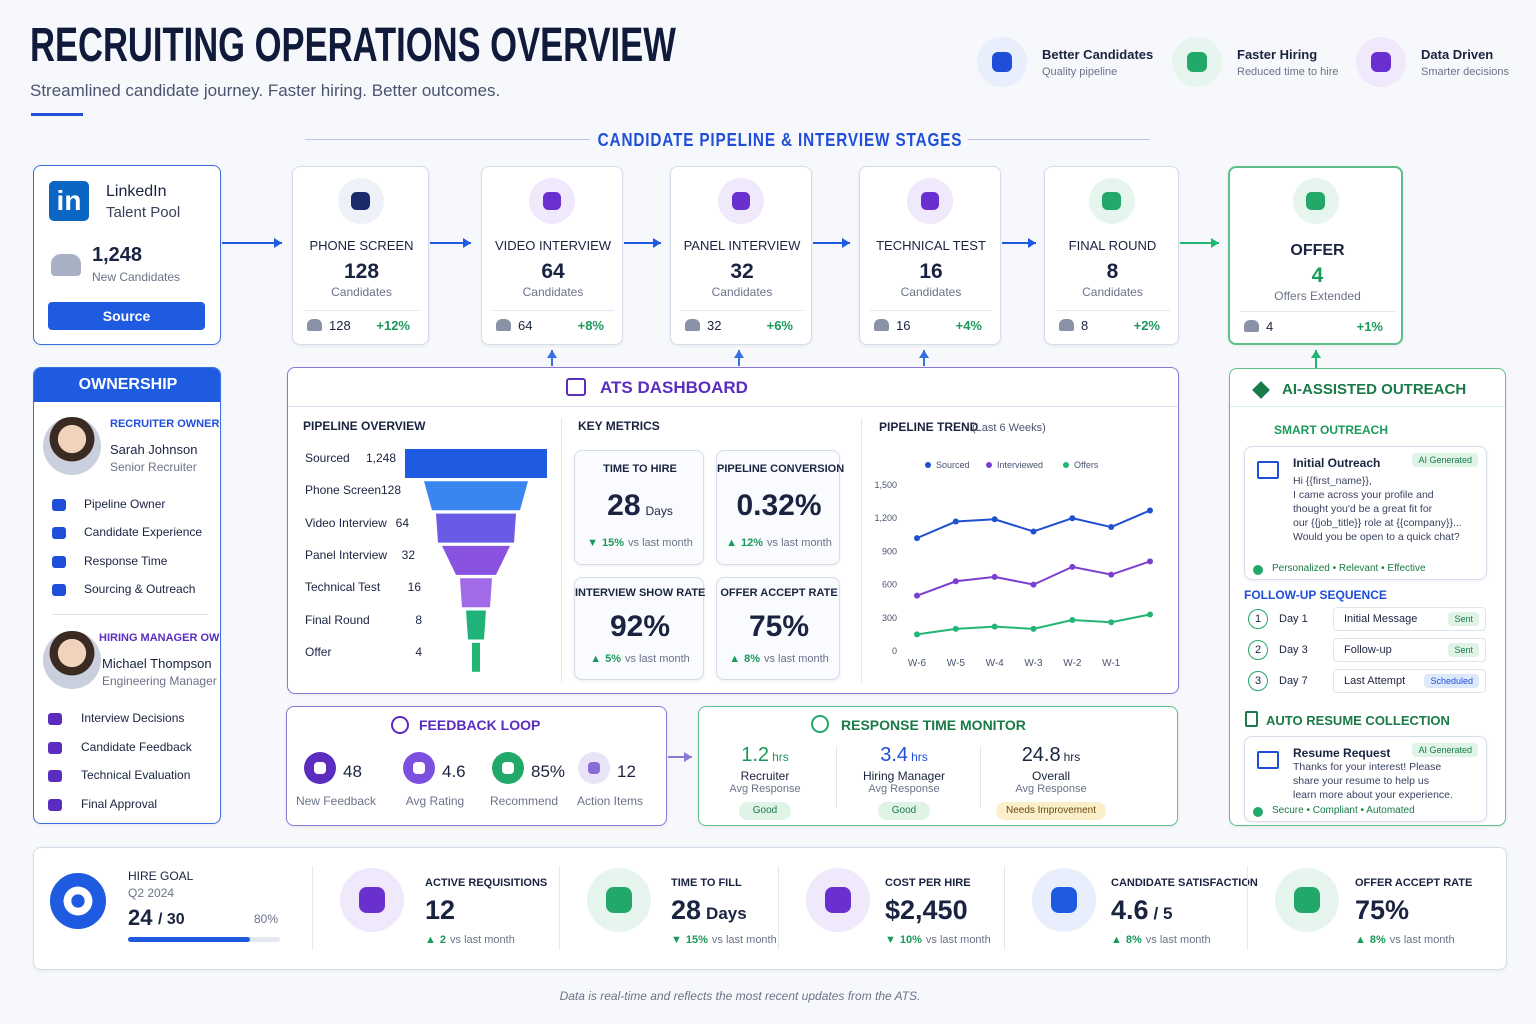 The image size is (1536, 1024). I want to click on owner-title: Senior Recruiter, so click(153, 467).